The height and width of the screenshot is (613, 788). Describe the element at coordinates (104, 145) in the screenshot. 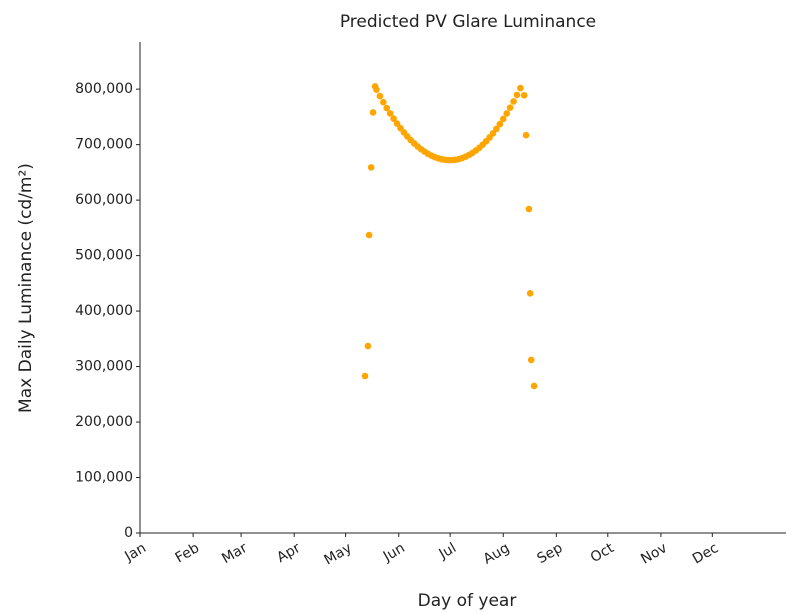

I see `y-tick-label: 700,000` at that location.